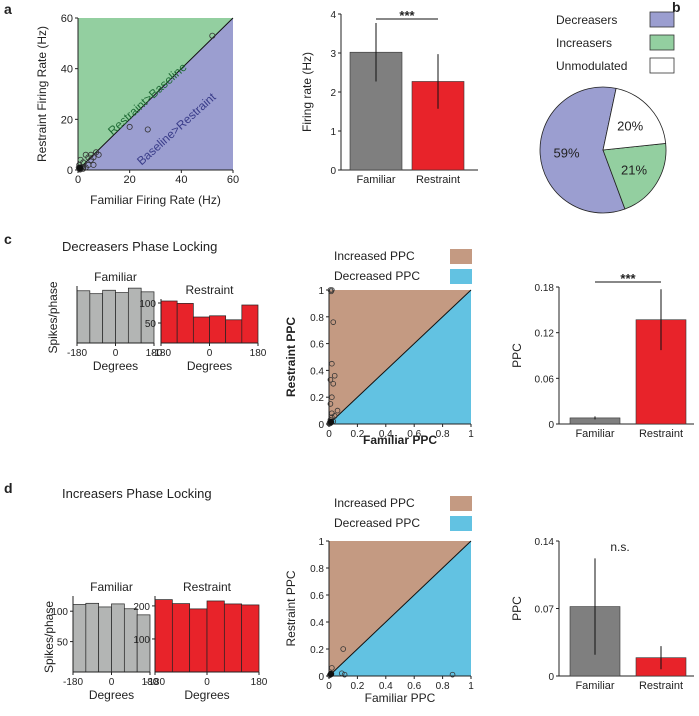 The height and width of the screenshot is (716, 699). Describe the element at coordinates (150, 682) in the screenshot. I see `d_hist_fam-xtick-label: 180` at that location.